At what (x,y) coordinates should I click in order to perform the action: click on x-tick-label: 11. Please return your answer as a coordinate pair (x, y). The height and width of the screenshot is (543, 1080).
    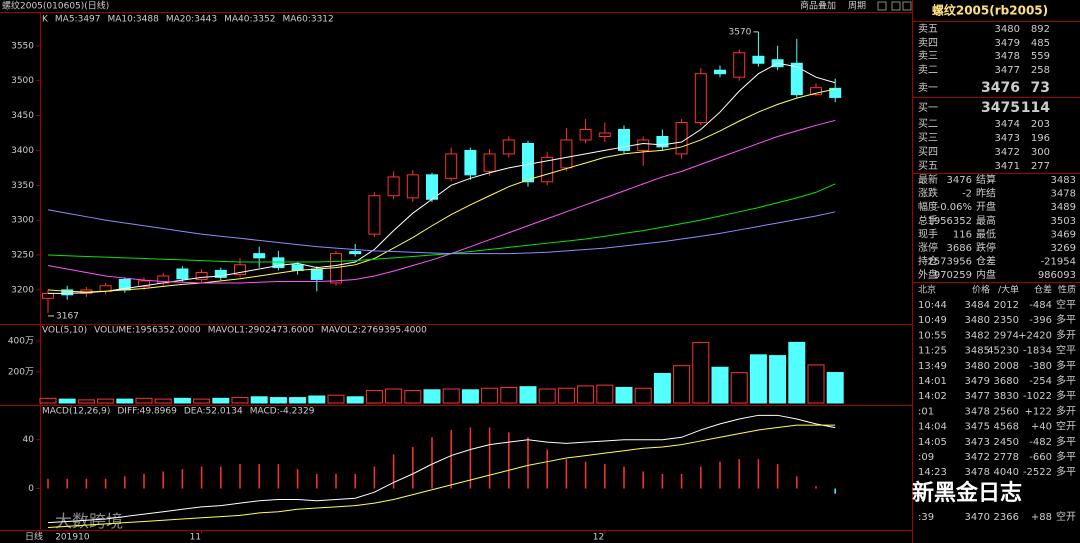
    Looking at the image, I should click on (195, 538).